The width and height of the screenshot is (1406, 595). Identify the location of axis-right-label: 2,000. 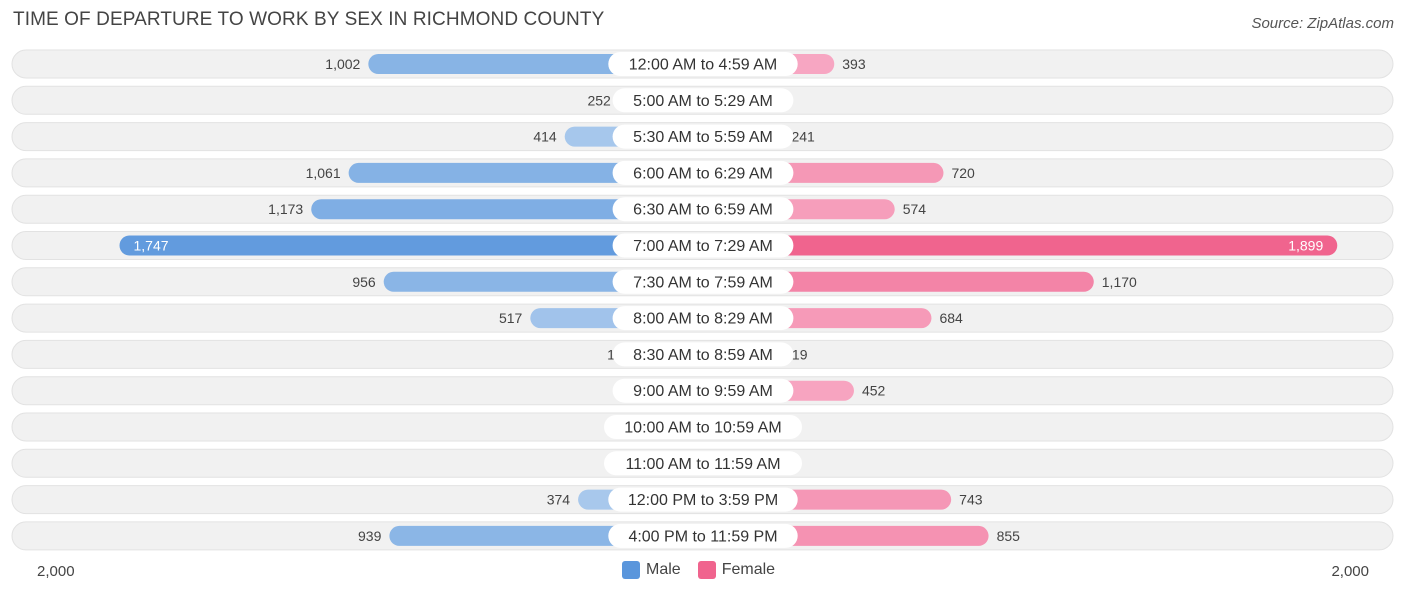
(1350, 571).